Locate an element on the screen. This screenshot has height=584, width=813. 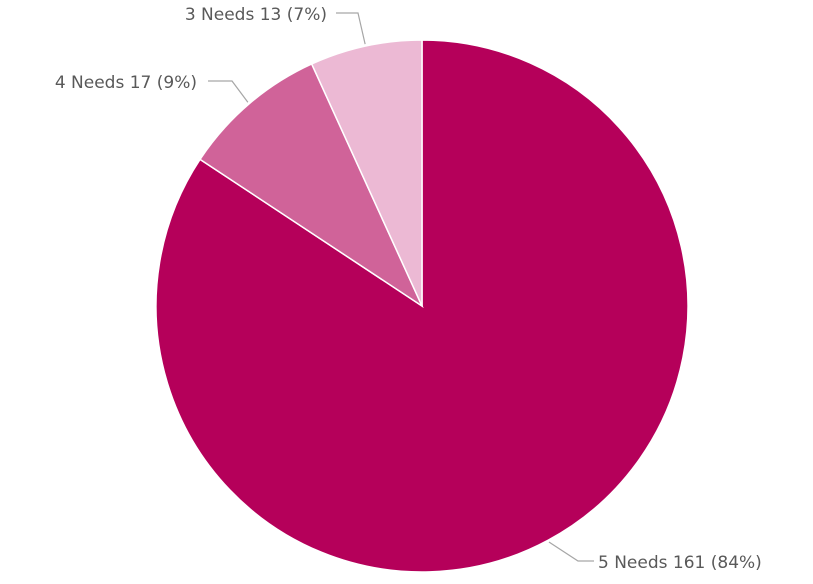
leader-line-4-needs is located at coordinates (228, 91).